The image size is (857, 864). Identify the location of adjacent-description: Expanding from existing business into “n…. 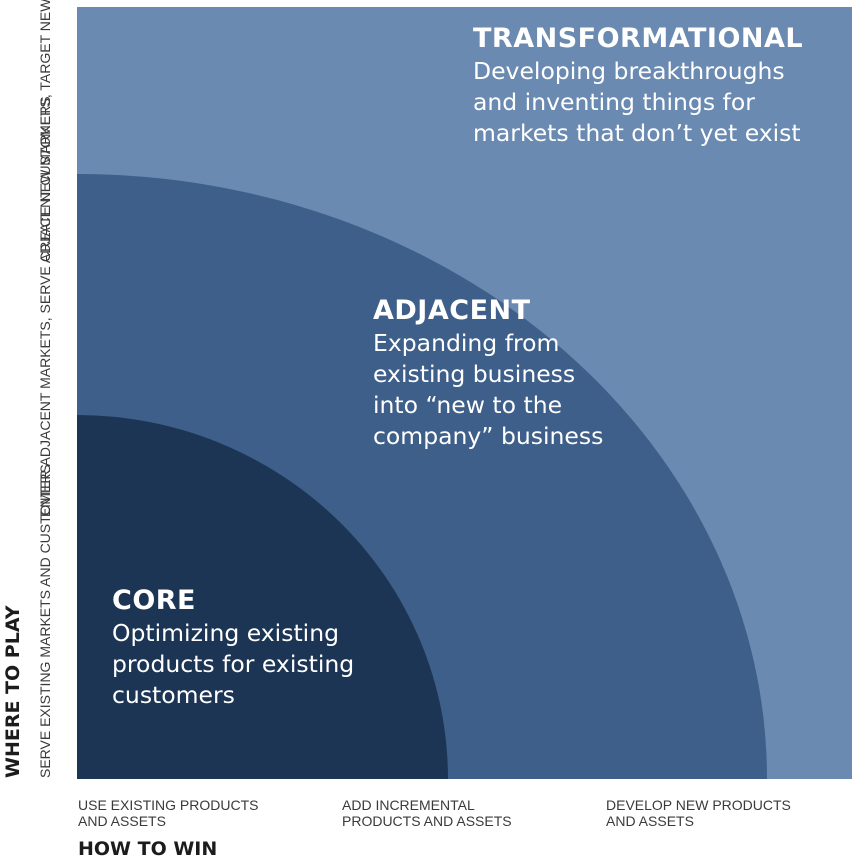
(488, 389).